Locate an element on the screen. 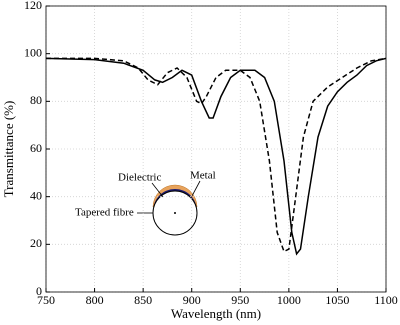 Image resolution: width=400 pixels, height=325 pixels. y-tick-label: 60 is located at coordinates (36, 148).